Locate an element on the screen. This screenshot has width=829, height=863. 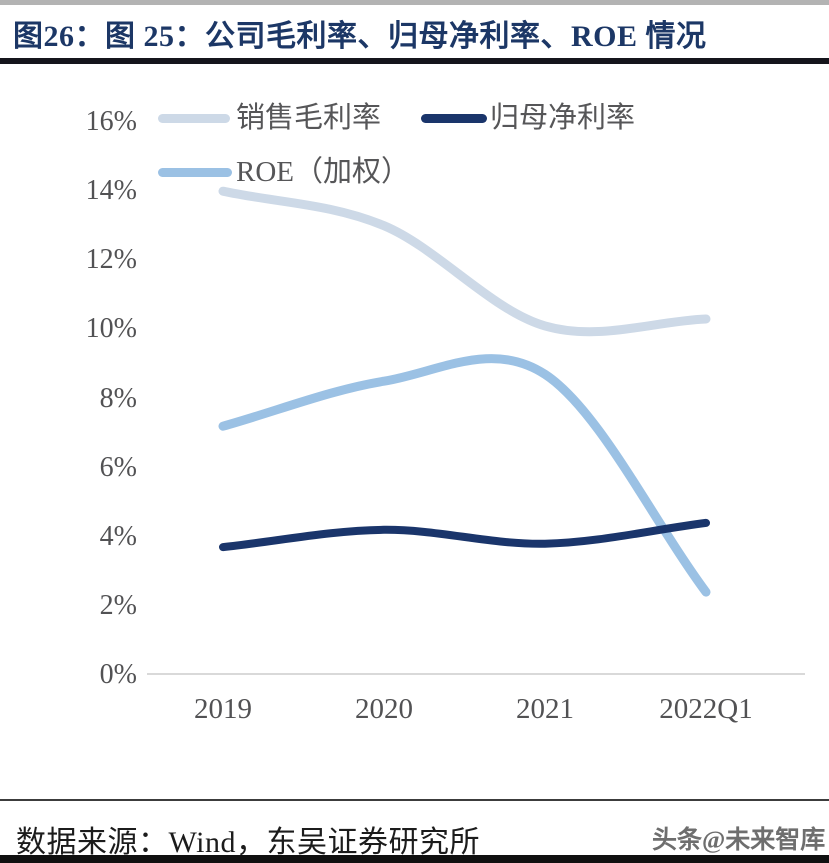
y-tick-0%: 0% is located at coordinates (118, 674).